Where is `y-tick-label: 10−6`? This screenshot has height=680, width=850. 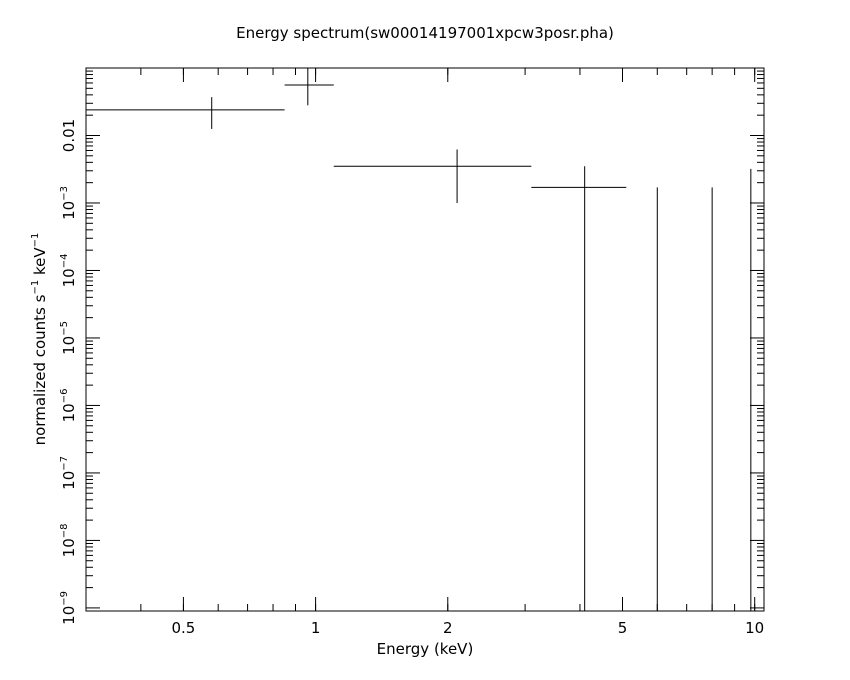
y-tick-label: 10−6 is located at coordinates (68, 406).